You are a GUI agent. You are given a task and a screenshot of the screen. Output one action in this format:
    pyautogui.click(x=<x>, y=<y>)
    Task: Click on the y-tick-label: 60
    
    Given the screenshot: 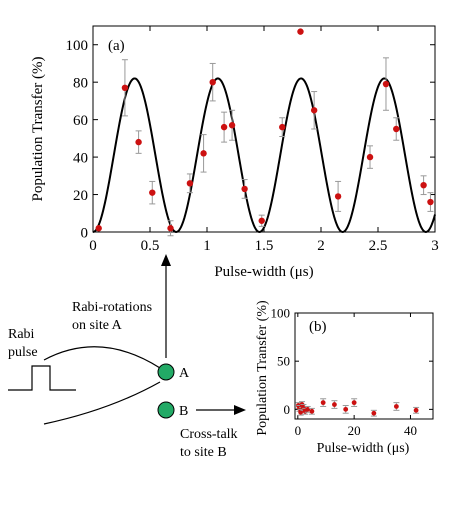 What is the action you would take?
    pyautogui.click(x=80, y=121)
    